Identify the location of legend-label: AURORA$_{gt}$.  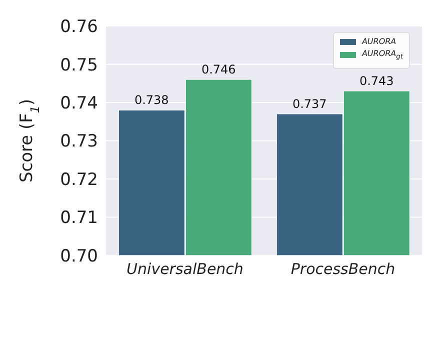
(382, 55).